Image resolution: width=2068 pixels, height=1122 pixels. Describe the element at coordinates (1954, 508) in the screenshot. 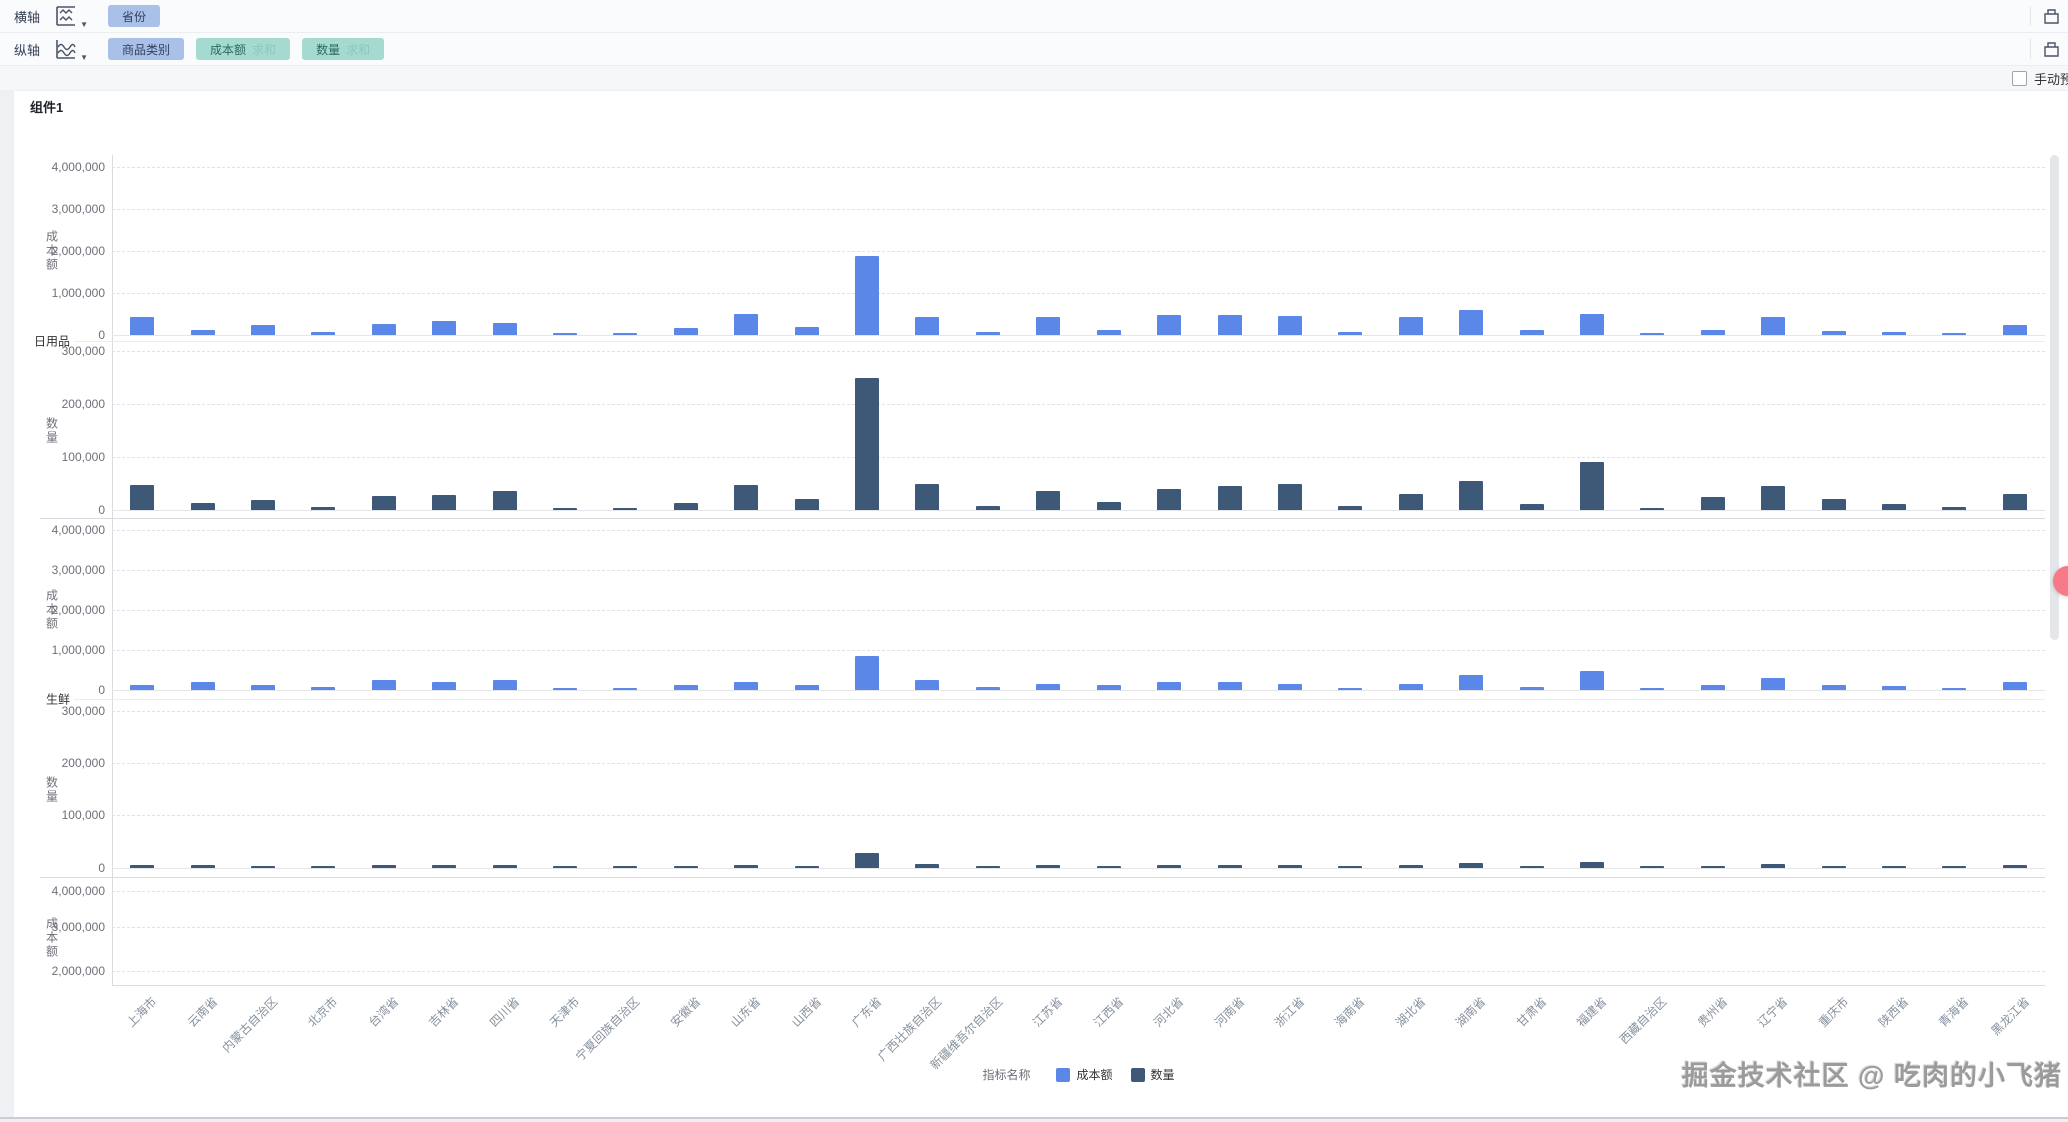

I see `bar-数量-青海省` at that location.